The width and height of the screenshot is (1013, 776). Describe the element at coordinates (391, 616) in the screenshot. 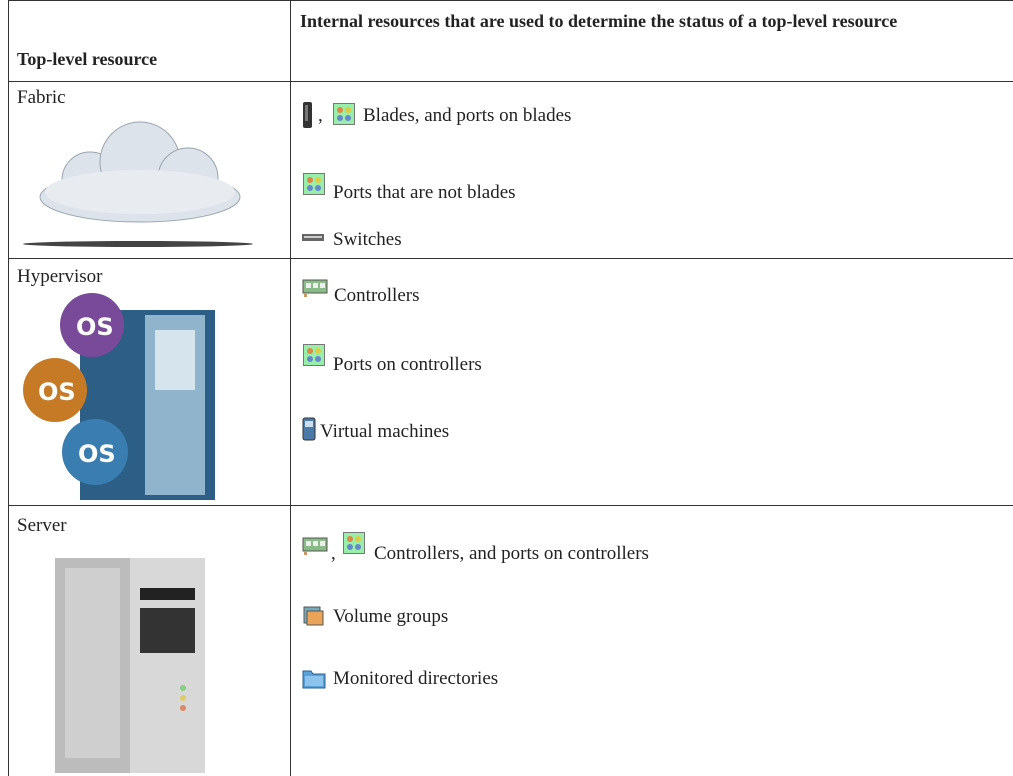

I see `item-text: Volume groups` at that location.